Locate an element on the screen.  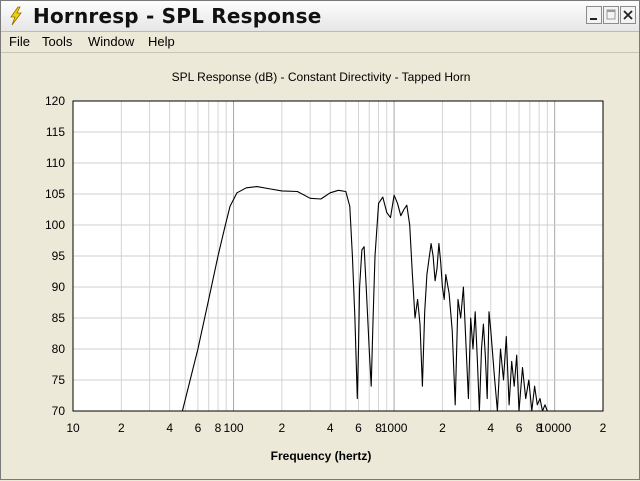
y-axis-ticks: 70 75 80 85 90 95 100 105 110 115 120 is located at coordinates (55, 256).